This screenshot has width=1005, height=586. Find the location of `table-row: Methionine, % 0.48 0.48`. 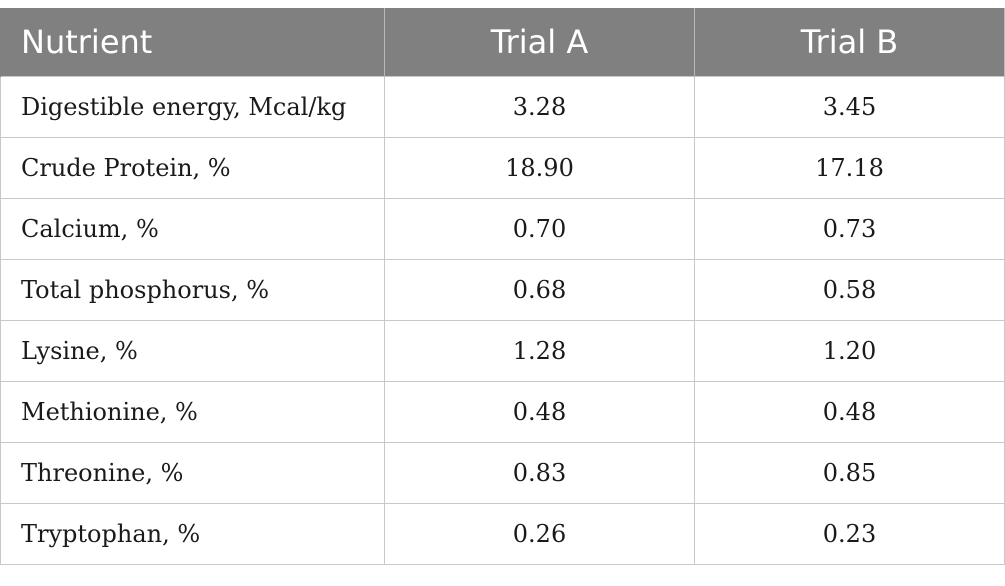

table-row: Methionine, % 0.48 0.48 is located at coordinates (502, 412).